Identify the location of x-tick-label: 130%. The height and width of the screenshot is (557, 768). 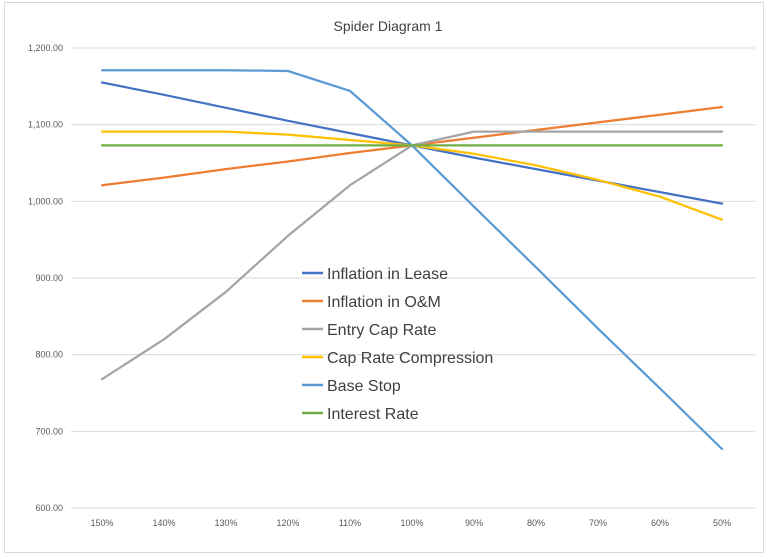
(225, 523).